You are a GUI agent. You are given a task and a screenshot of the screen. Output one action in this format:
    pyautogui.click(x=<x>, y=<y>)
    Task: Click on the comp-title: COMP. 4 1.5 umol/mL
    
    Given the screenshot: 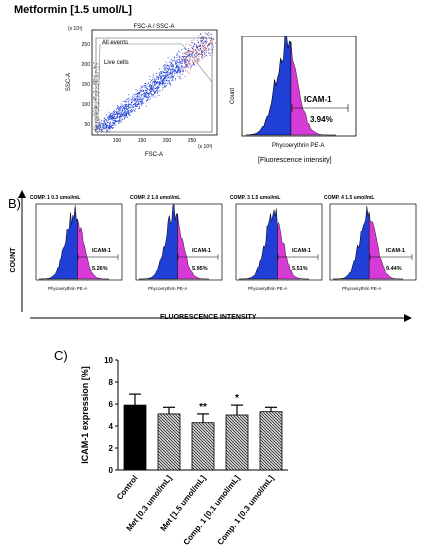 What is the action you would take?
    pyautogui.click(x=349, y=198)
    